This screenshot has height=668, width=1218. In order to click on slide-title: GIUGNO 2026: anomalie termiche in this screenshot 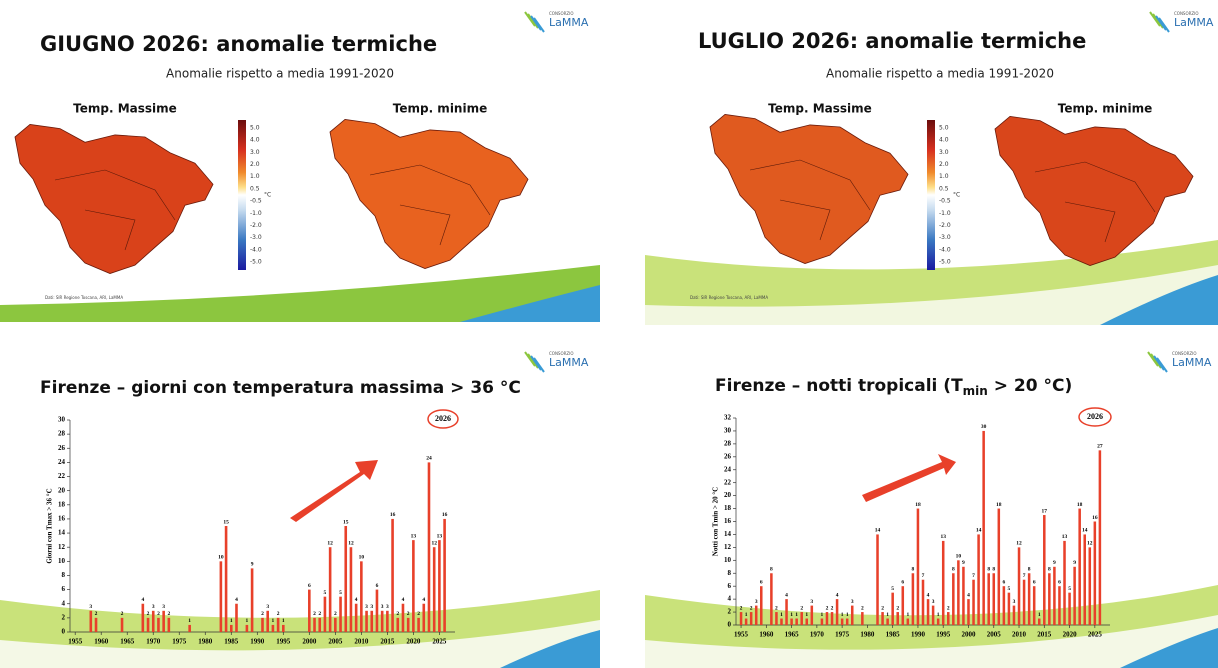, I will do `click(238, 44)`.